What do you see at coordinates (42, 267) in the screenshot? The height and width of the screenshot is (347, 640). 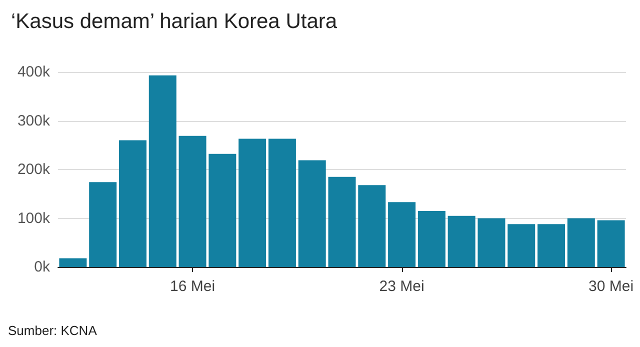 I see `y-tick-label: 0k` at bounding box center [42, 267].